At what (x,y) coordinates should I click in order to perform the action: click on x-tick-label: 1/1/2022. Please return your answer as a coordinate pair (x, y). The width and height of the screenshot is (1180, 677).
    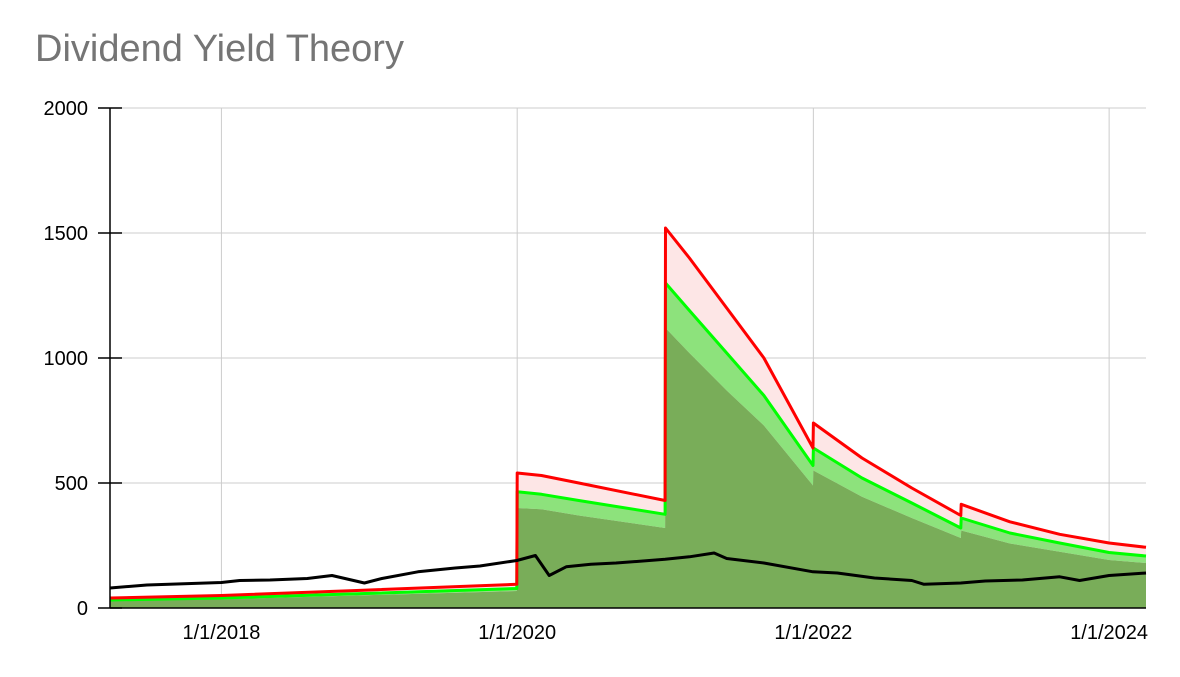
    Looking at the image, I should click on (813, 633).